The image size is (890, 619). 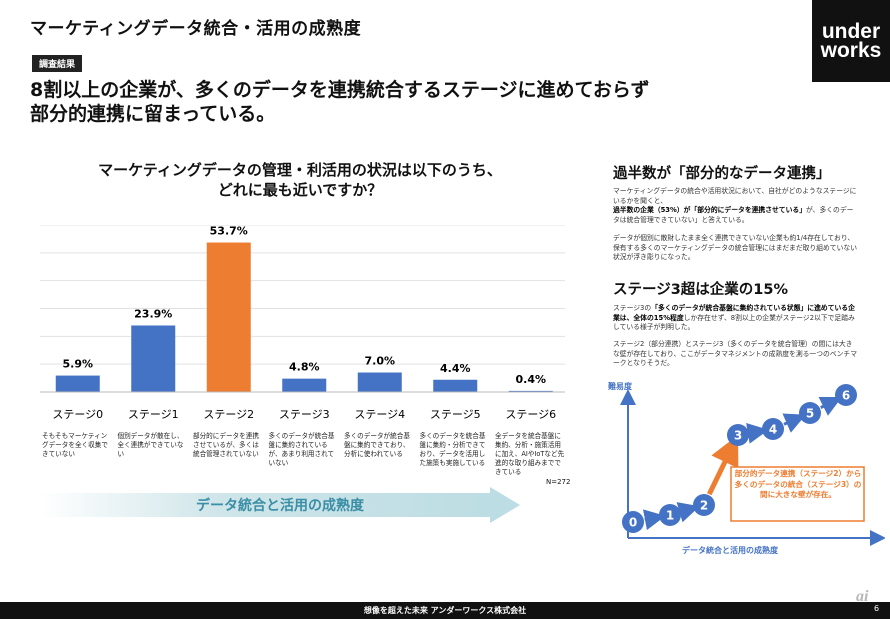 I want to click on page-title: マーケティングデータ統合・活用の成熟度, so click(x=196, y=29).